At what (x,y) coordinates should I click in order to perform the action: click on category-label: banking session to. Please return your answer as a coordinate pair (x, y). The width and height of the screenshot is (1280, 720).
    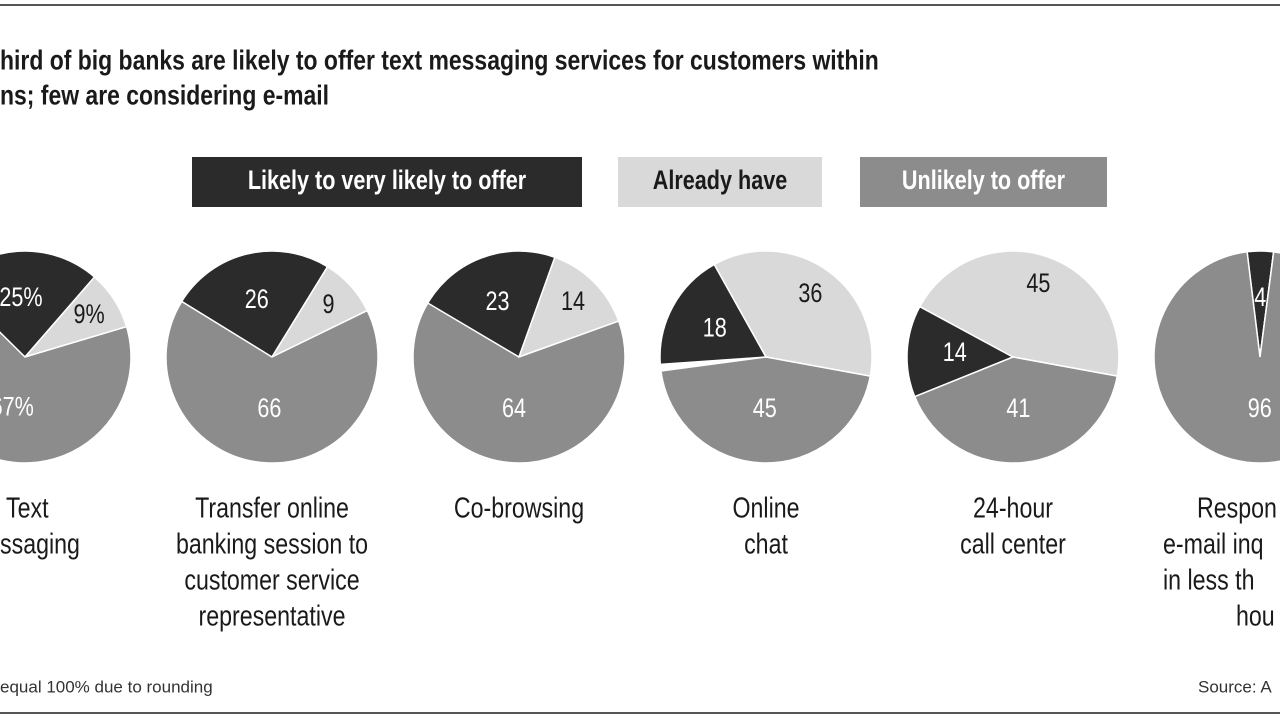
    Looking at the image, I should click on (272, 543).